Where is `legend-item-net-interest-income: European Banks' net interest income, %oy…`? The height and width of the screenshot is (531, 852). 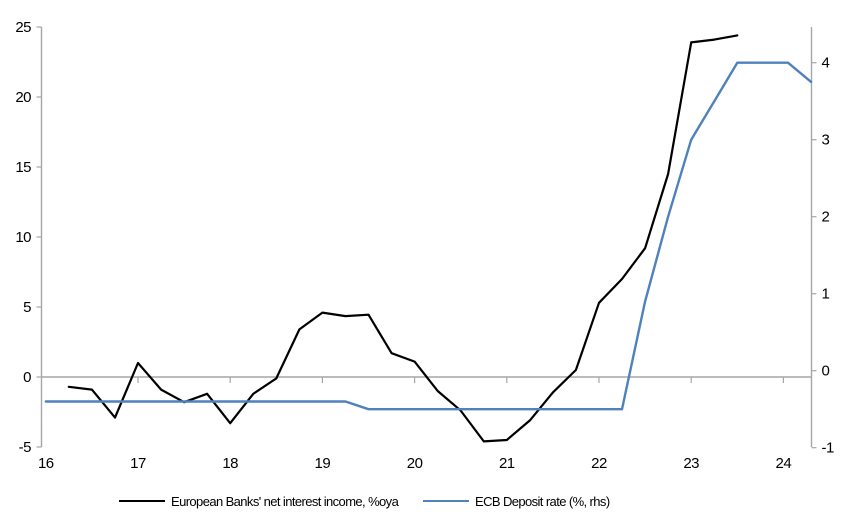
legend-item-net-interest-income: European Banks' net interest income, %oy… is located at coordinates (259, 501).